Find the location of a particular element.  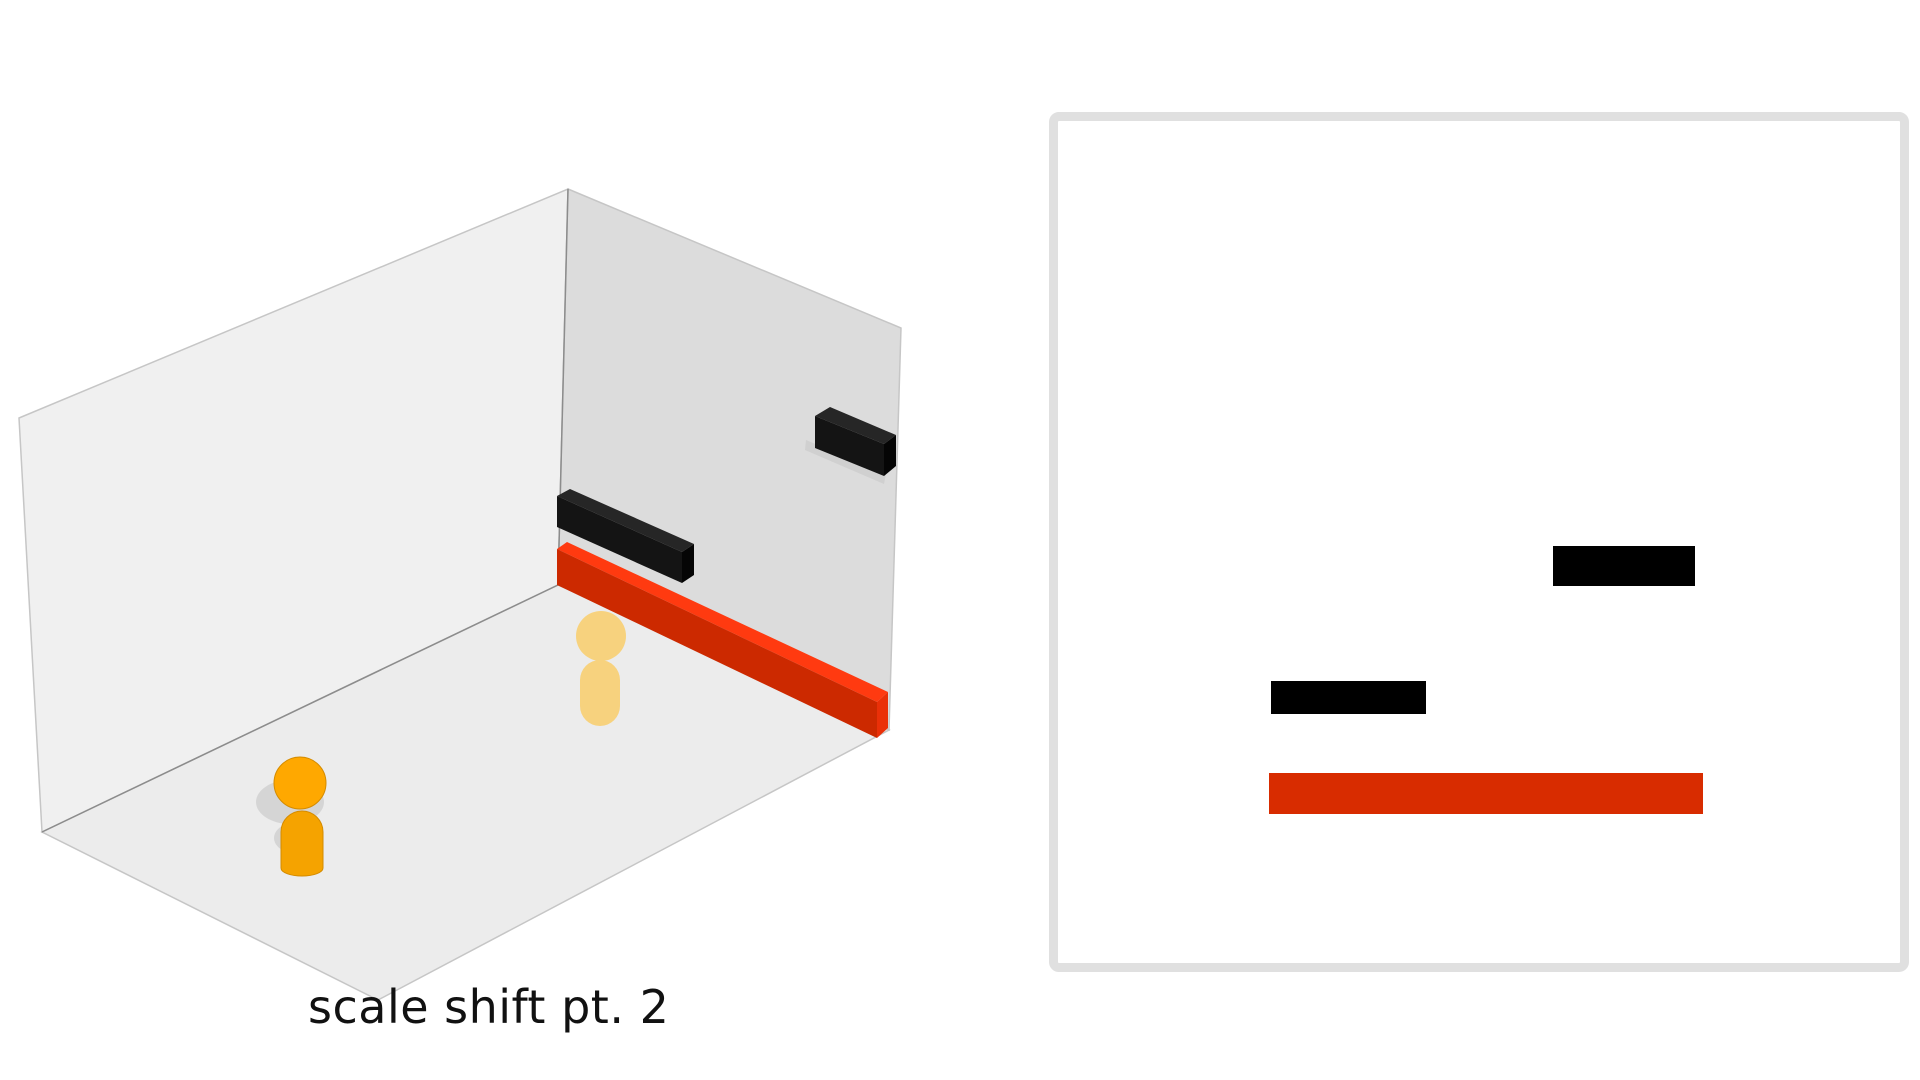

ledge-low is located at coordinates (625, 536).